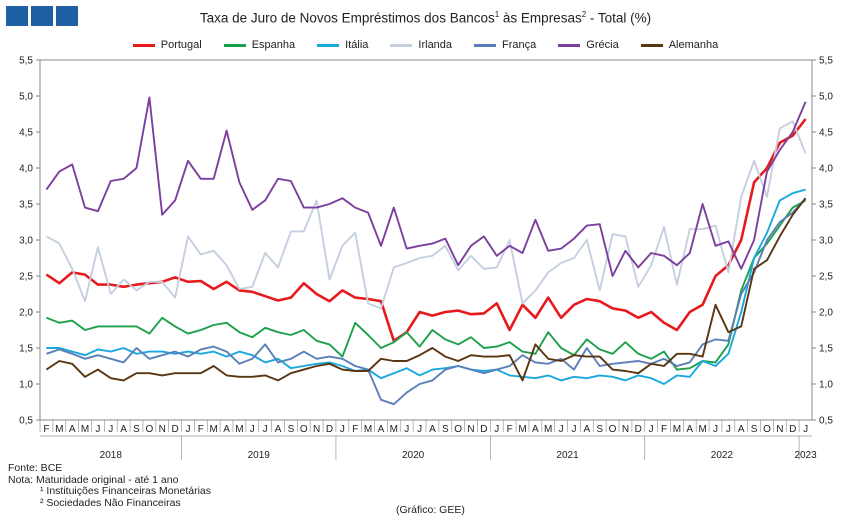 Image resolution: width=851 pixels, height=526 pixels. What do you see at coordinates (722, 455) in the screenshot?
I see `x-year-label: 2022` at bounding box center [722, 455].